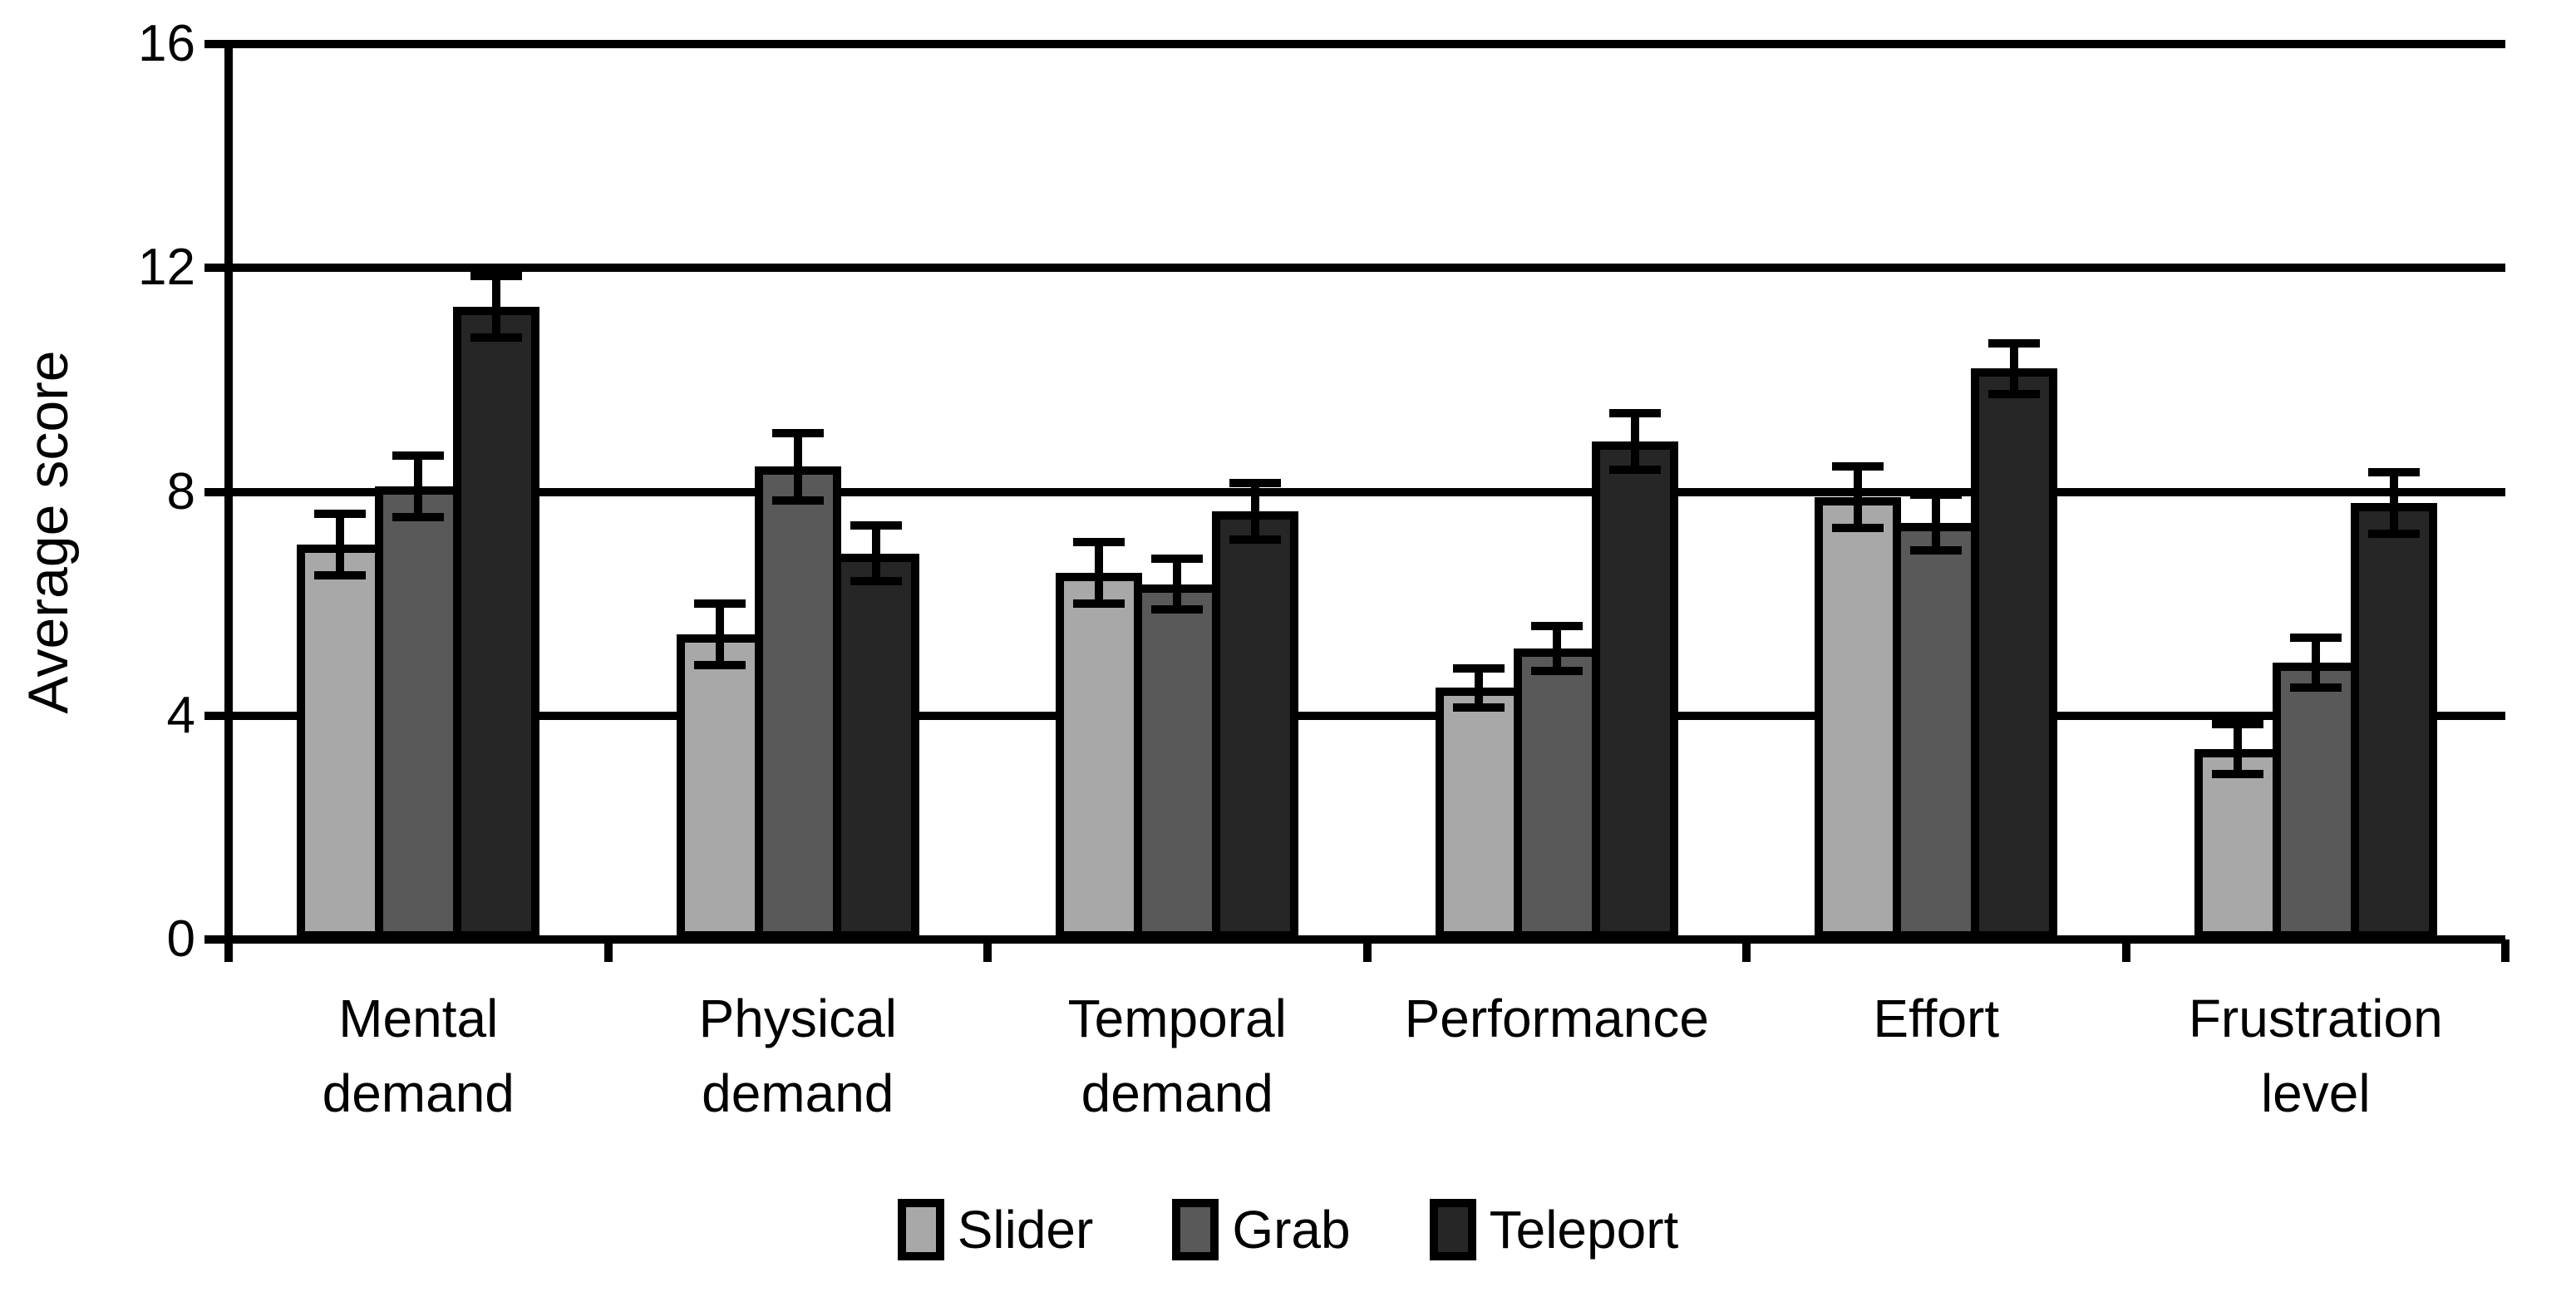 The width and height of the screenshot is (2576, 1292). Describe the element at coordinates (2315, 800) in the screenshot. I see `bar-grab-frustration-level` at that location.